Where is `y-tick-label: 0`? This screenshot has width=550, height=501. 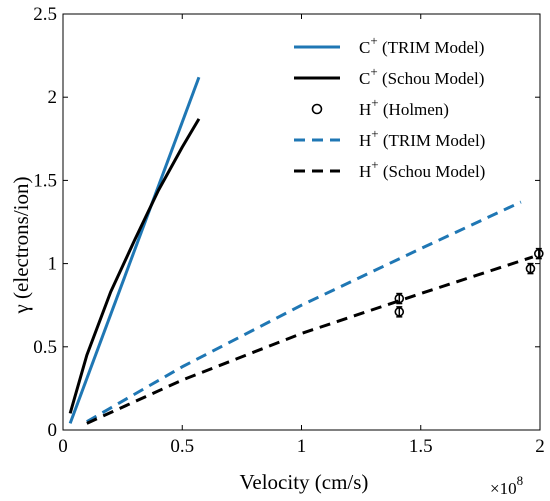 y-tick-label: 0 is located at coordinates (53, 430).